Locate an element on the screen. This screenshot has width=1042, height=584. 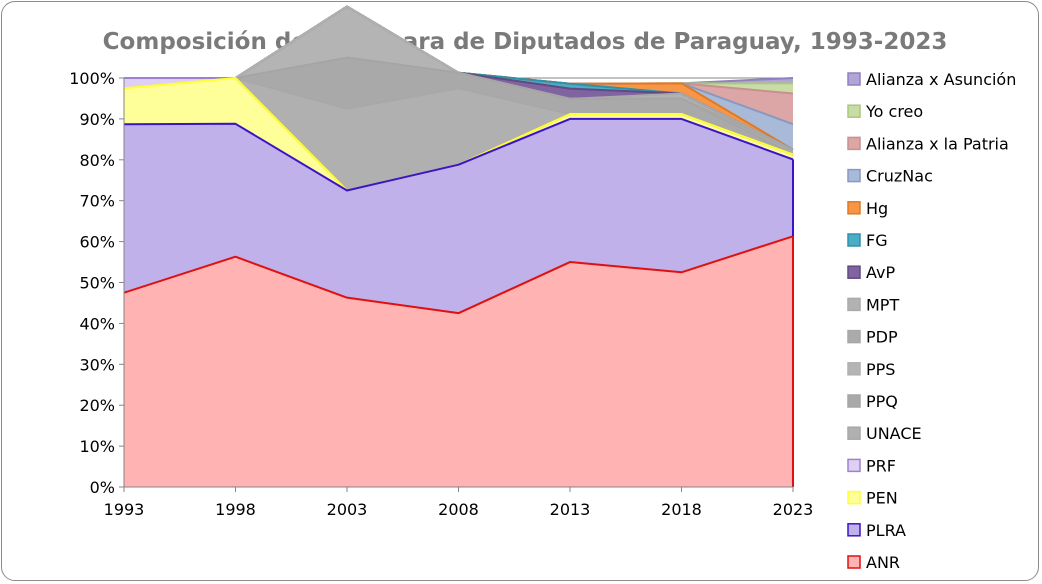
legend-label-plra: PLRA is located at coordinates (886, 530).